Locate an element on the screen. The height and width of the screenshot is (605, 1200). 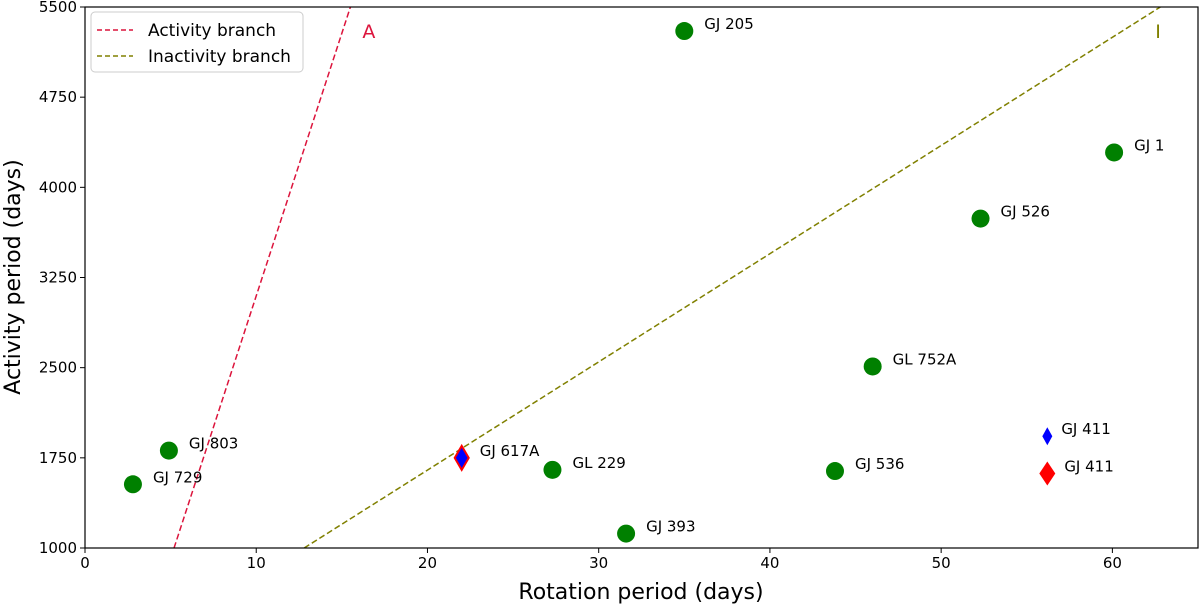
x-tick-label: 60 is located at coordinates (1112, 563).